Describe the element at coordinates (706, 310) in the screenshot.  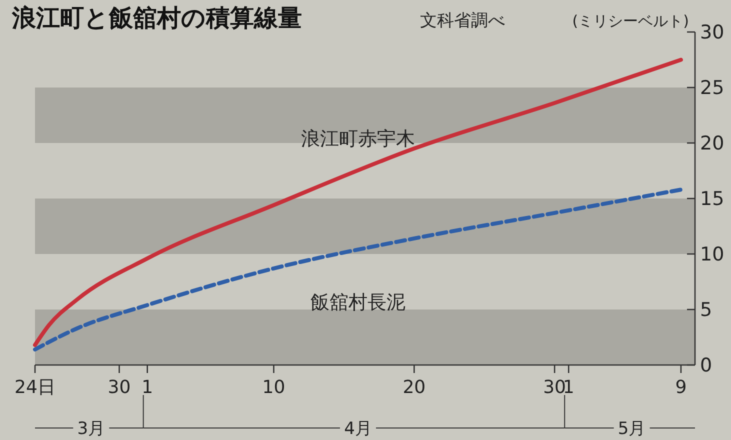
I see `y-tick-label: 5` at that location.